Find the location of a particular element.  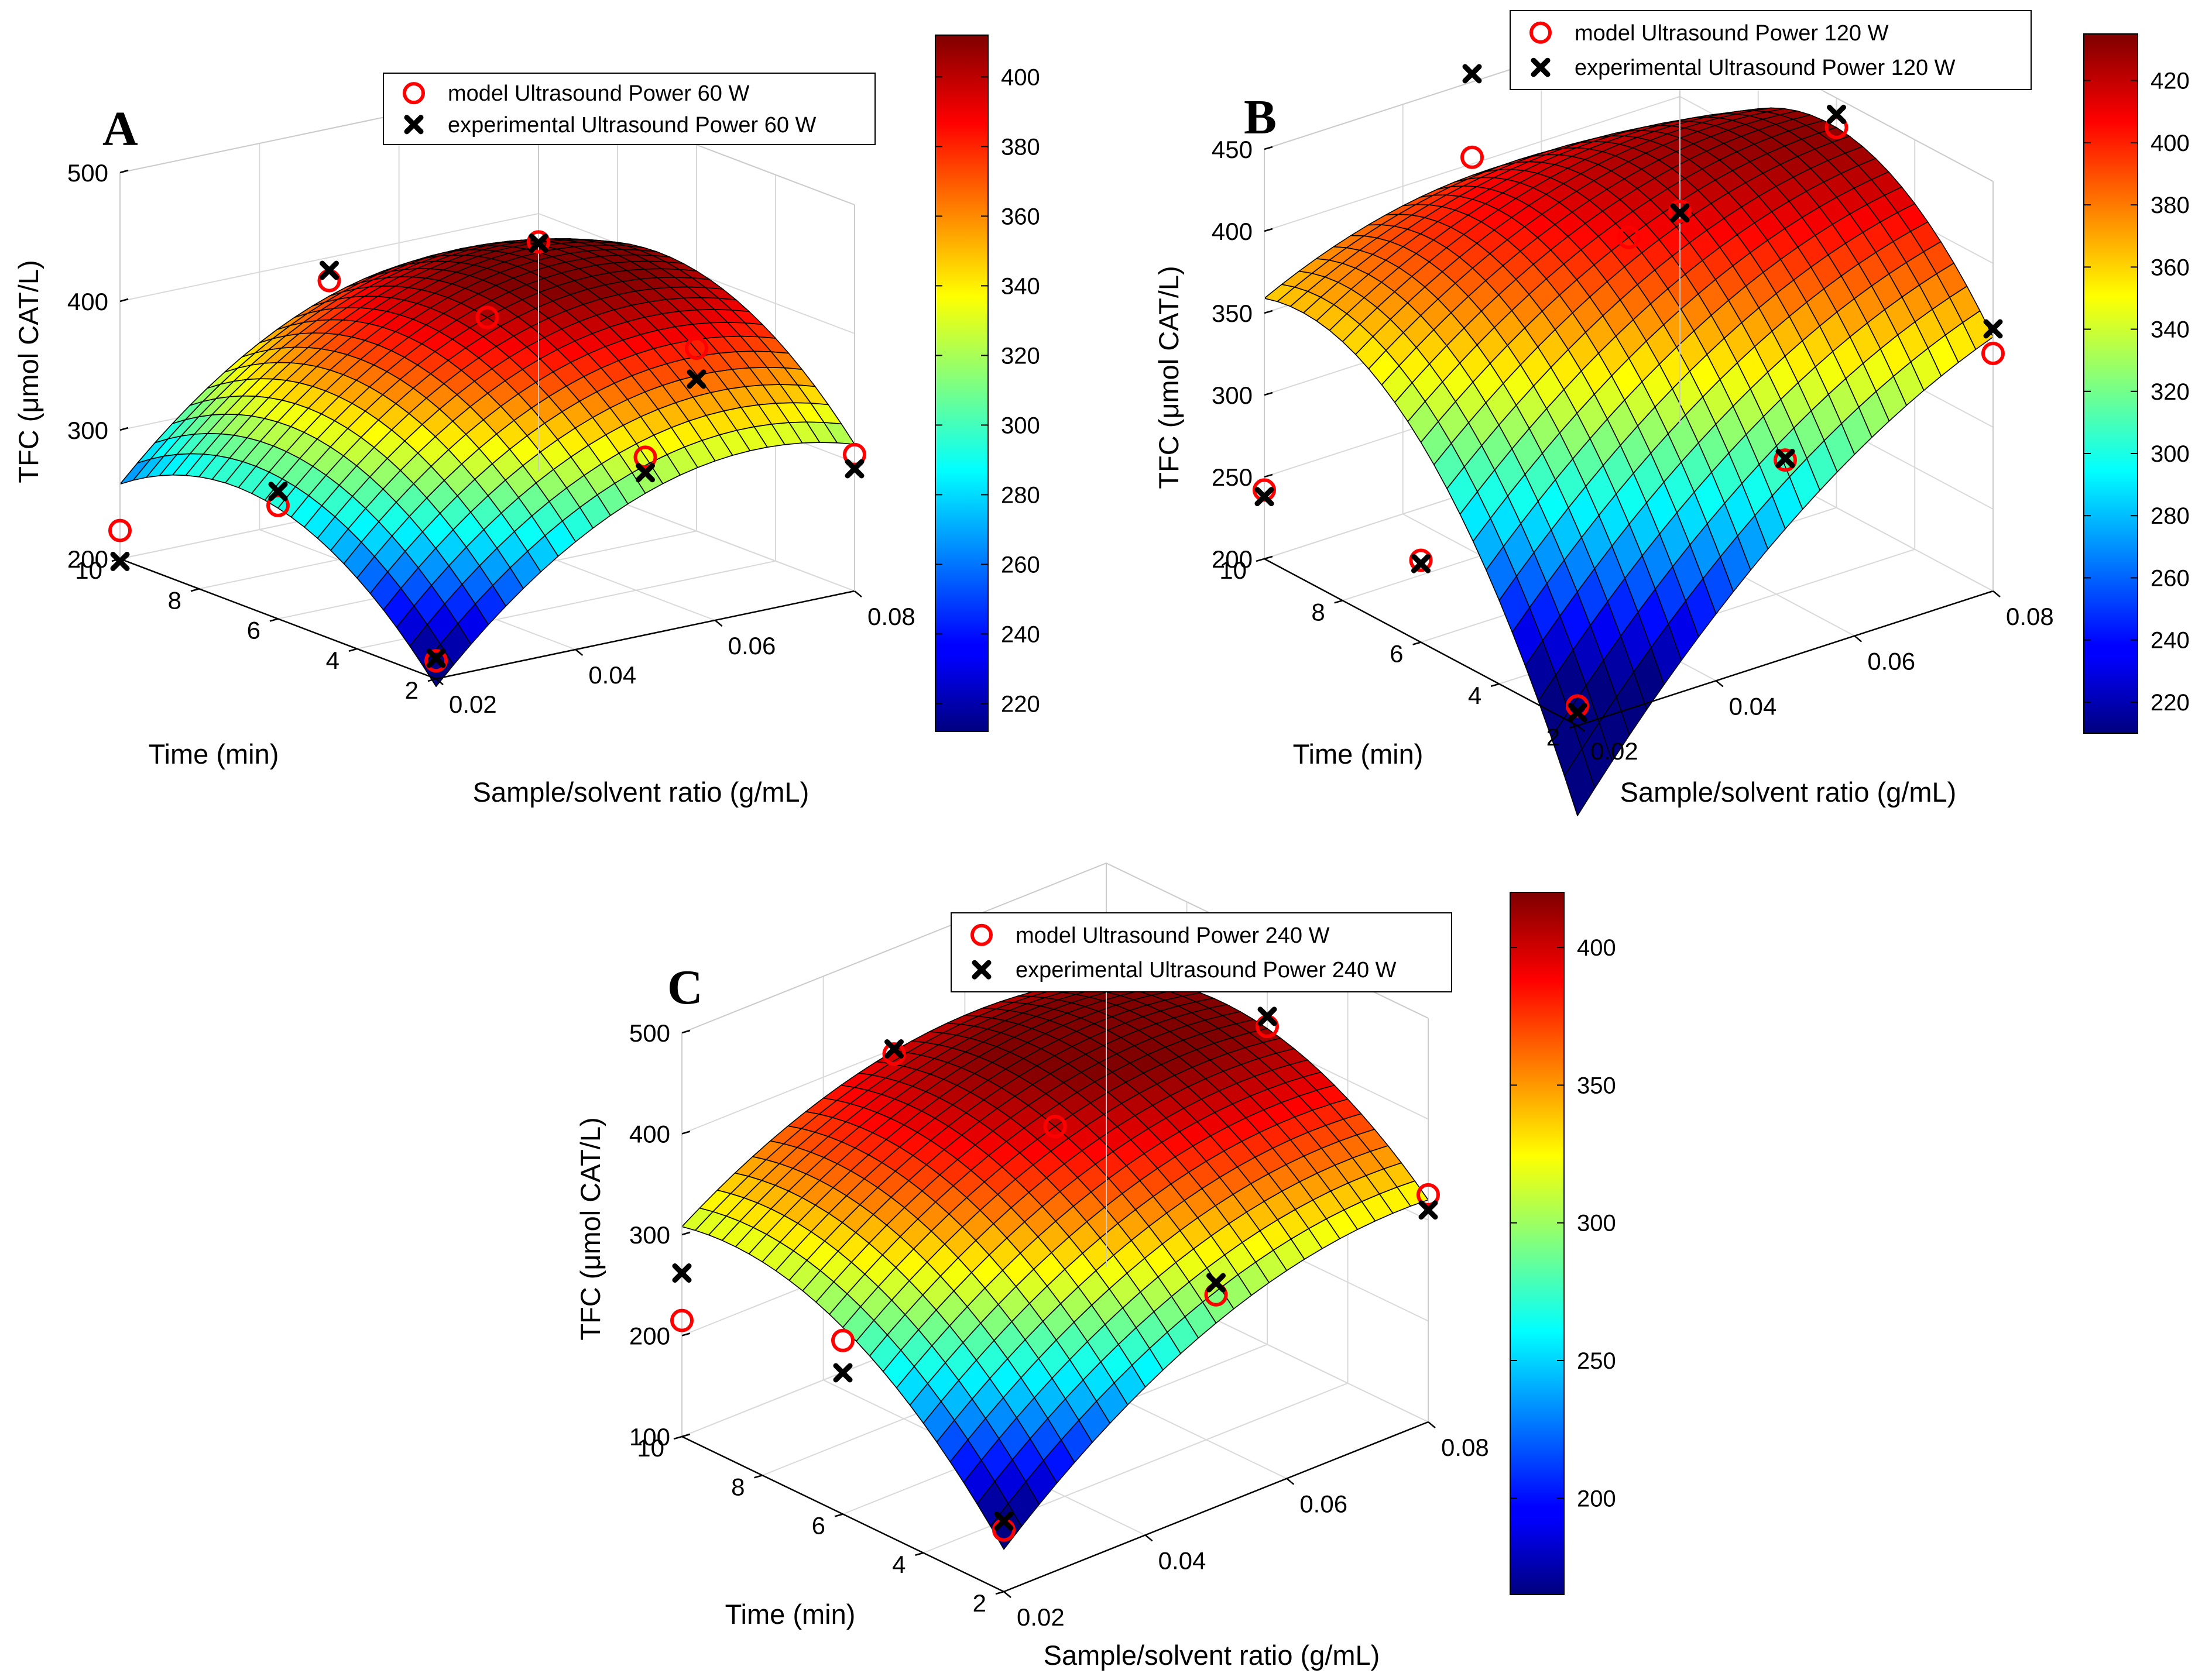

z-axis-label-a: TFC (μmol CAT/L) is located at coordinates (29, 371).